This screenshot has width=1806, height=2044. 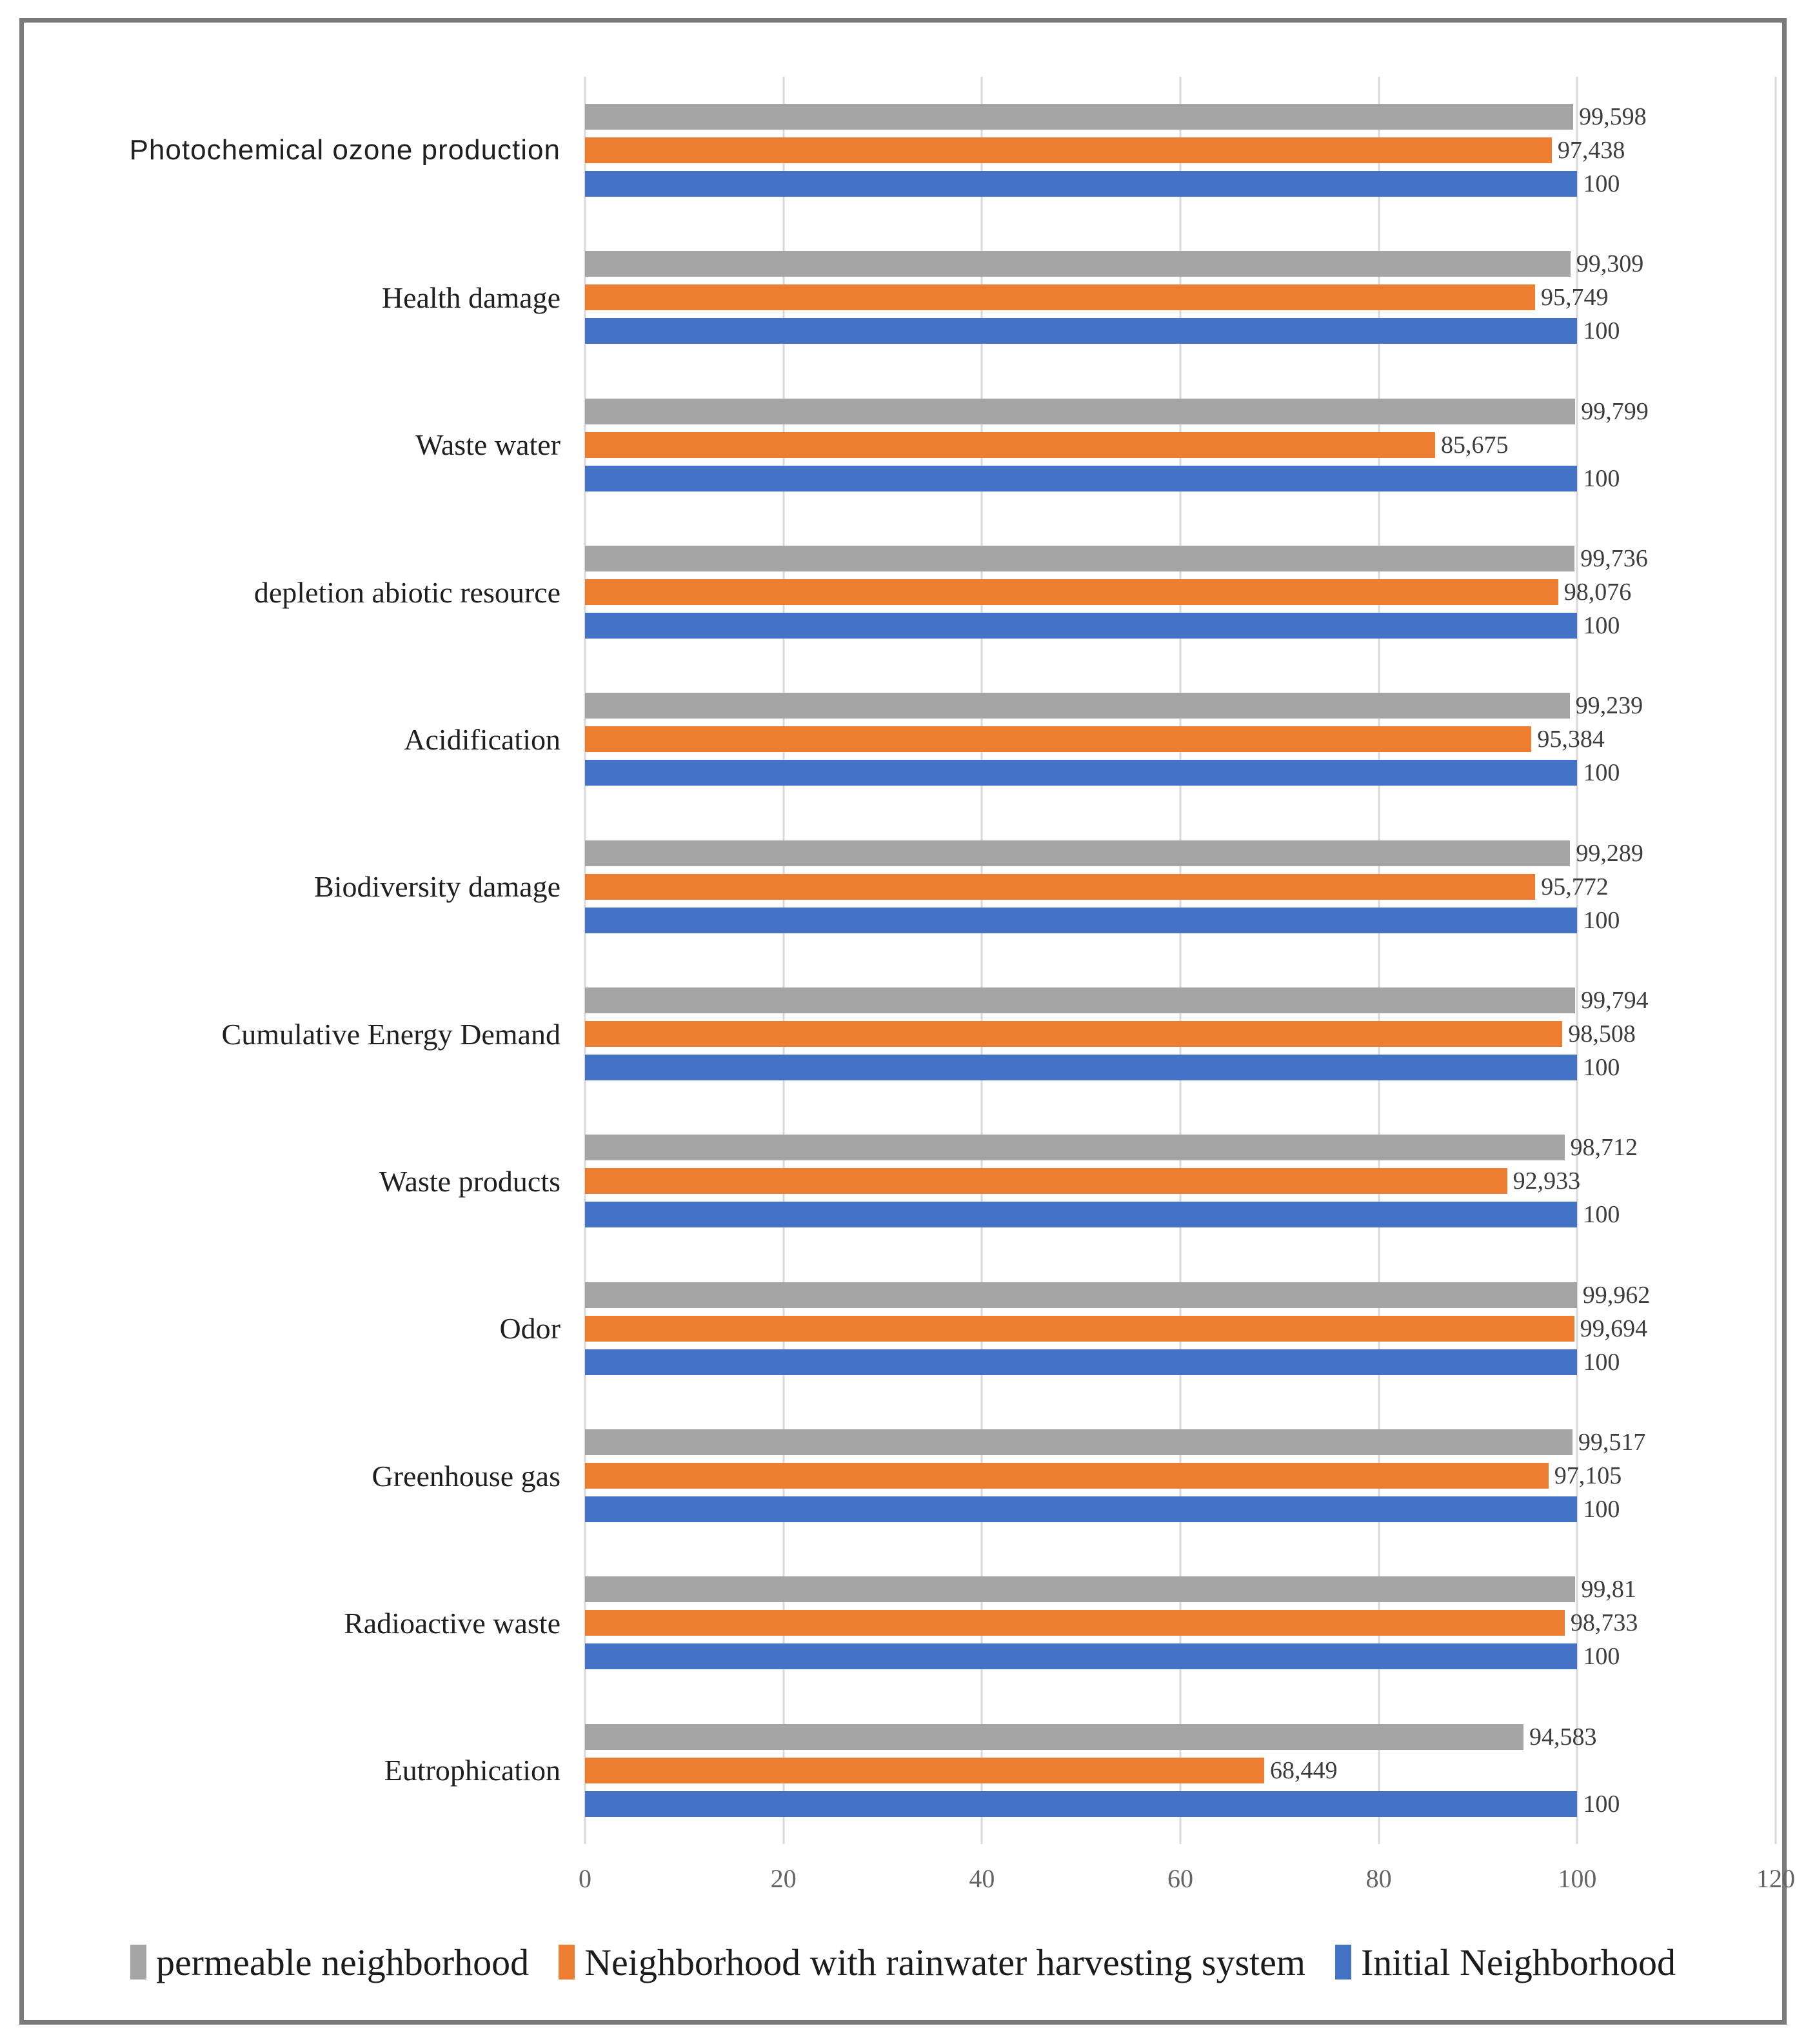 I want to click on category-row: Eutrophication 94,583 68,449 100, so click(x=900, y=1770).